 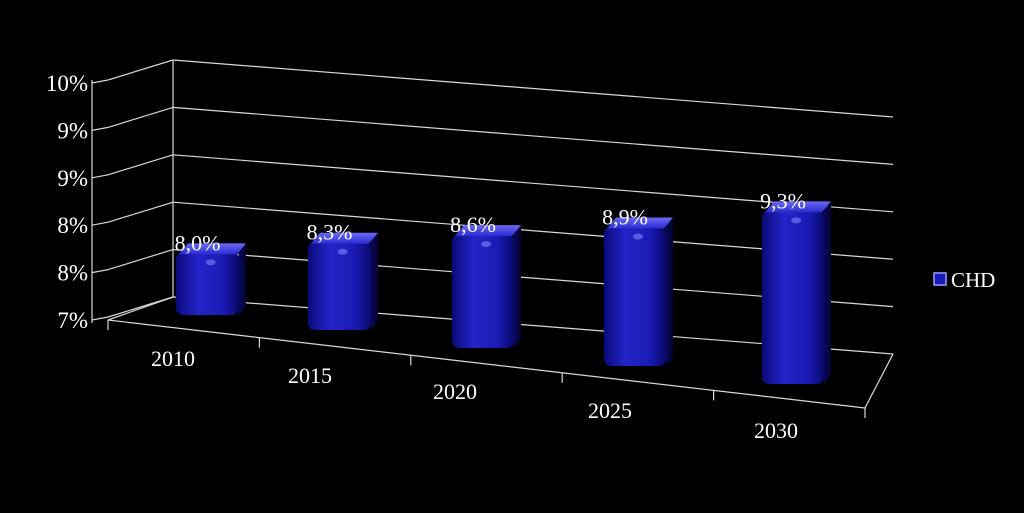 What do you see at coordinates (473, 224) in the screenshot?
I see `data-label: 8,6%` at bounding box center [473, 224].